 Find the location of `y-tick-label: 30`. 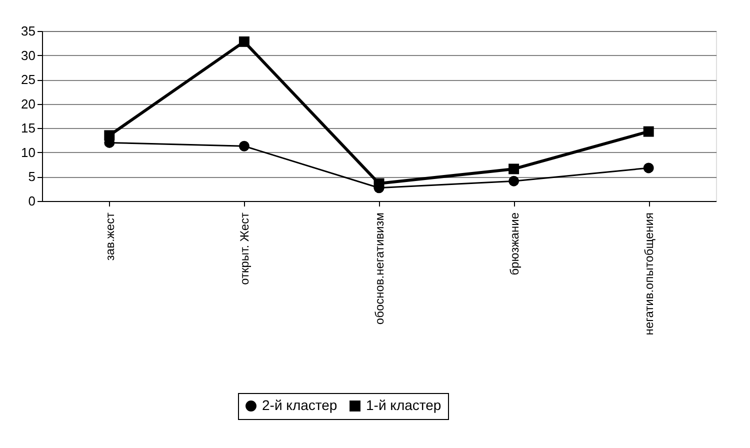

y-tick-label: 30 is located at coordinates (28, 55).